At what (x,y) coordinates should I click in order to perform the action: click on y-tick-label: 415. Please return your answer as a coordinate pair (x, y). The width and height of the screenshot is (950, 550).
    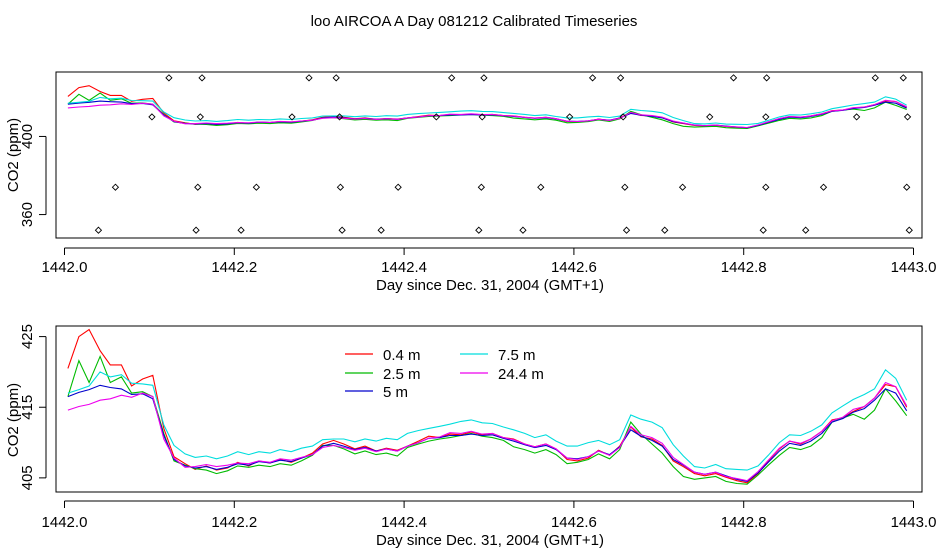
    Looking at the image, I should click on (27, 407).